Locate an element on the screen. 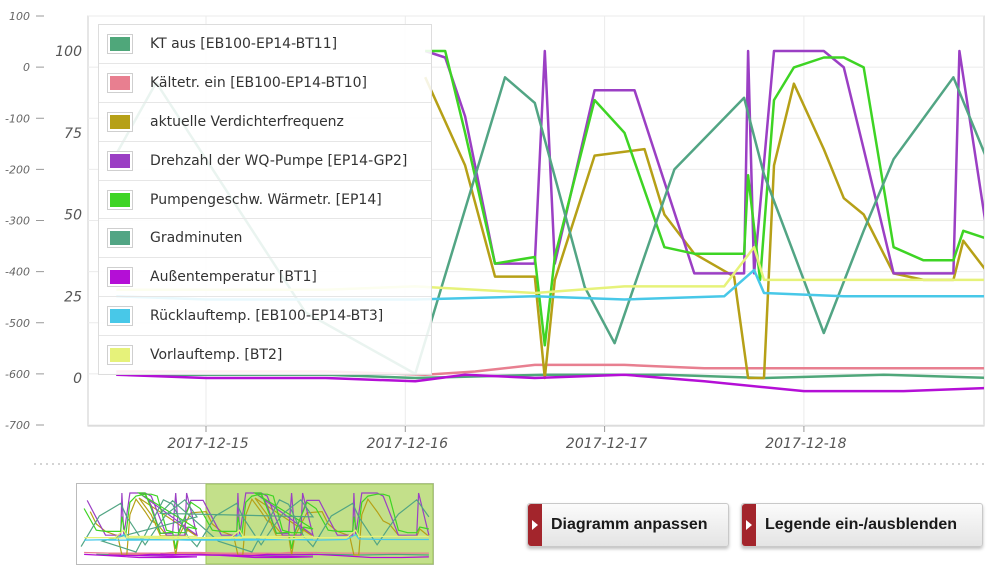 This screenshot has width=1006, height=569. x-tick-label: 2017-12-17 is located at coordinates (606, 444).